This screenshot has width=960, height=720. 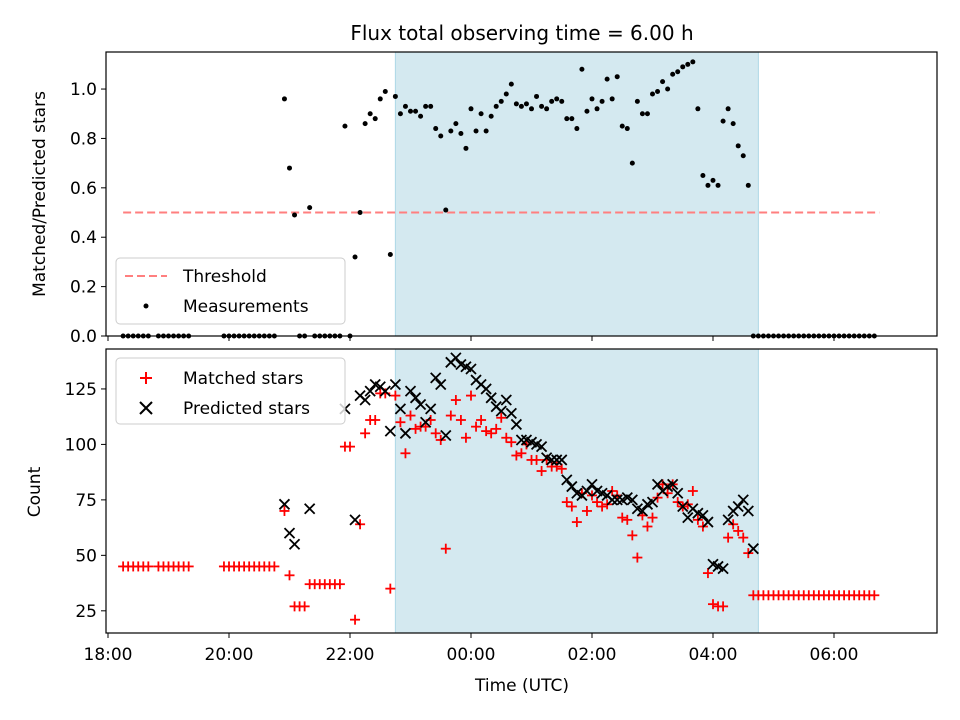 What do you see at coordinates (224, 277) in the screenshot?
I see `threshold-legend-label: Threshold` at bounding box center [224, 277].